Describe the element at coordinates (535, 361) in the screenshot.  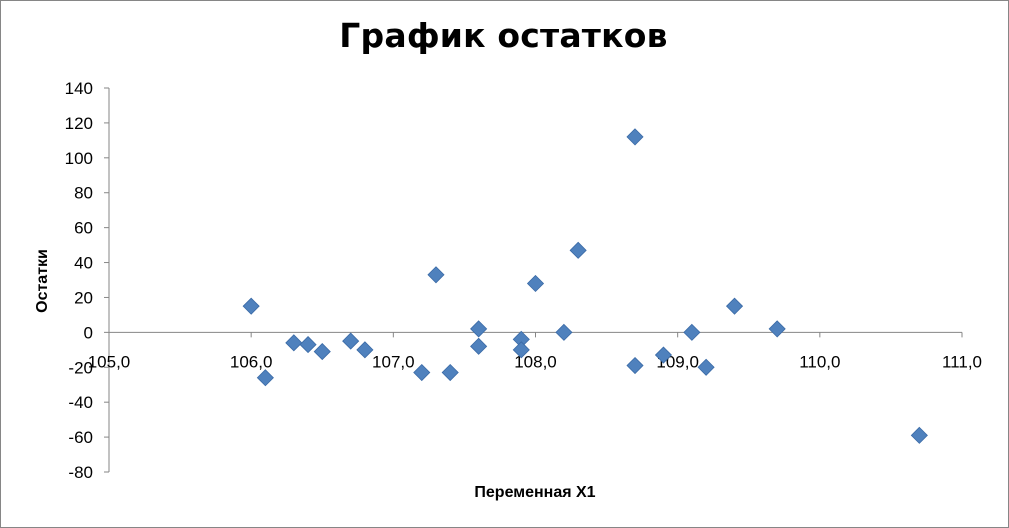
I see `x-tick-label: 108,0` at that location.